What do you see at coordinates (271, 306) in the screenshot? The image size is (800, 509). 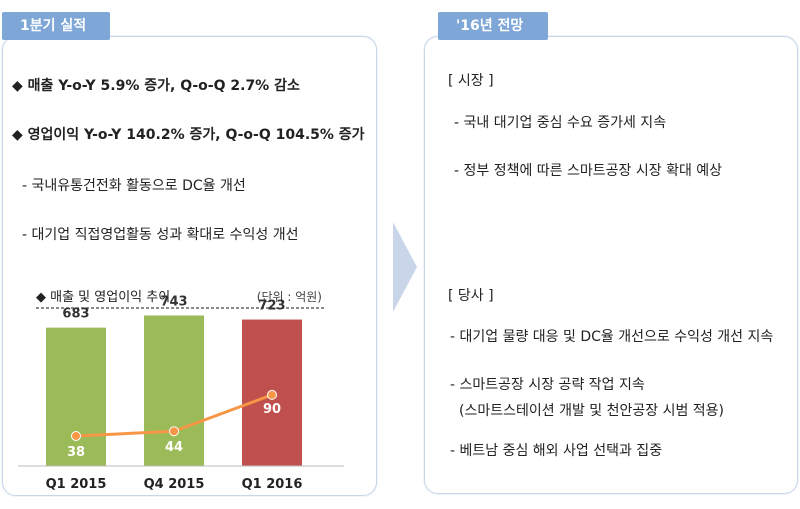 I see `revenue-bar-label: 723` at bounding box center [271, 306].